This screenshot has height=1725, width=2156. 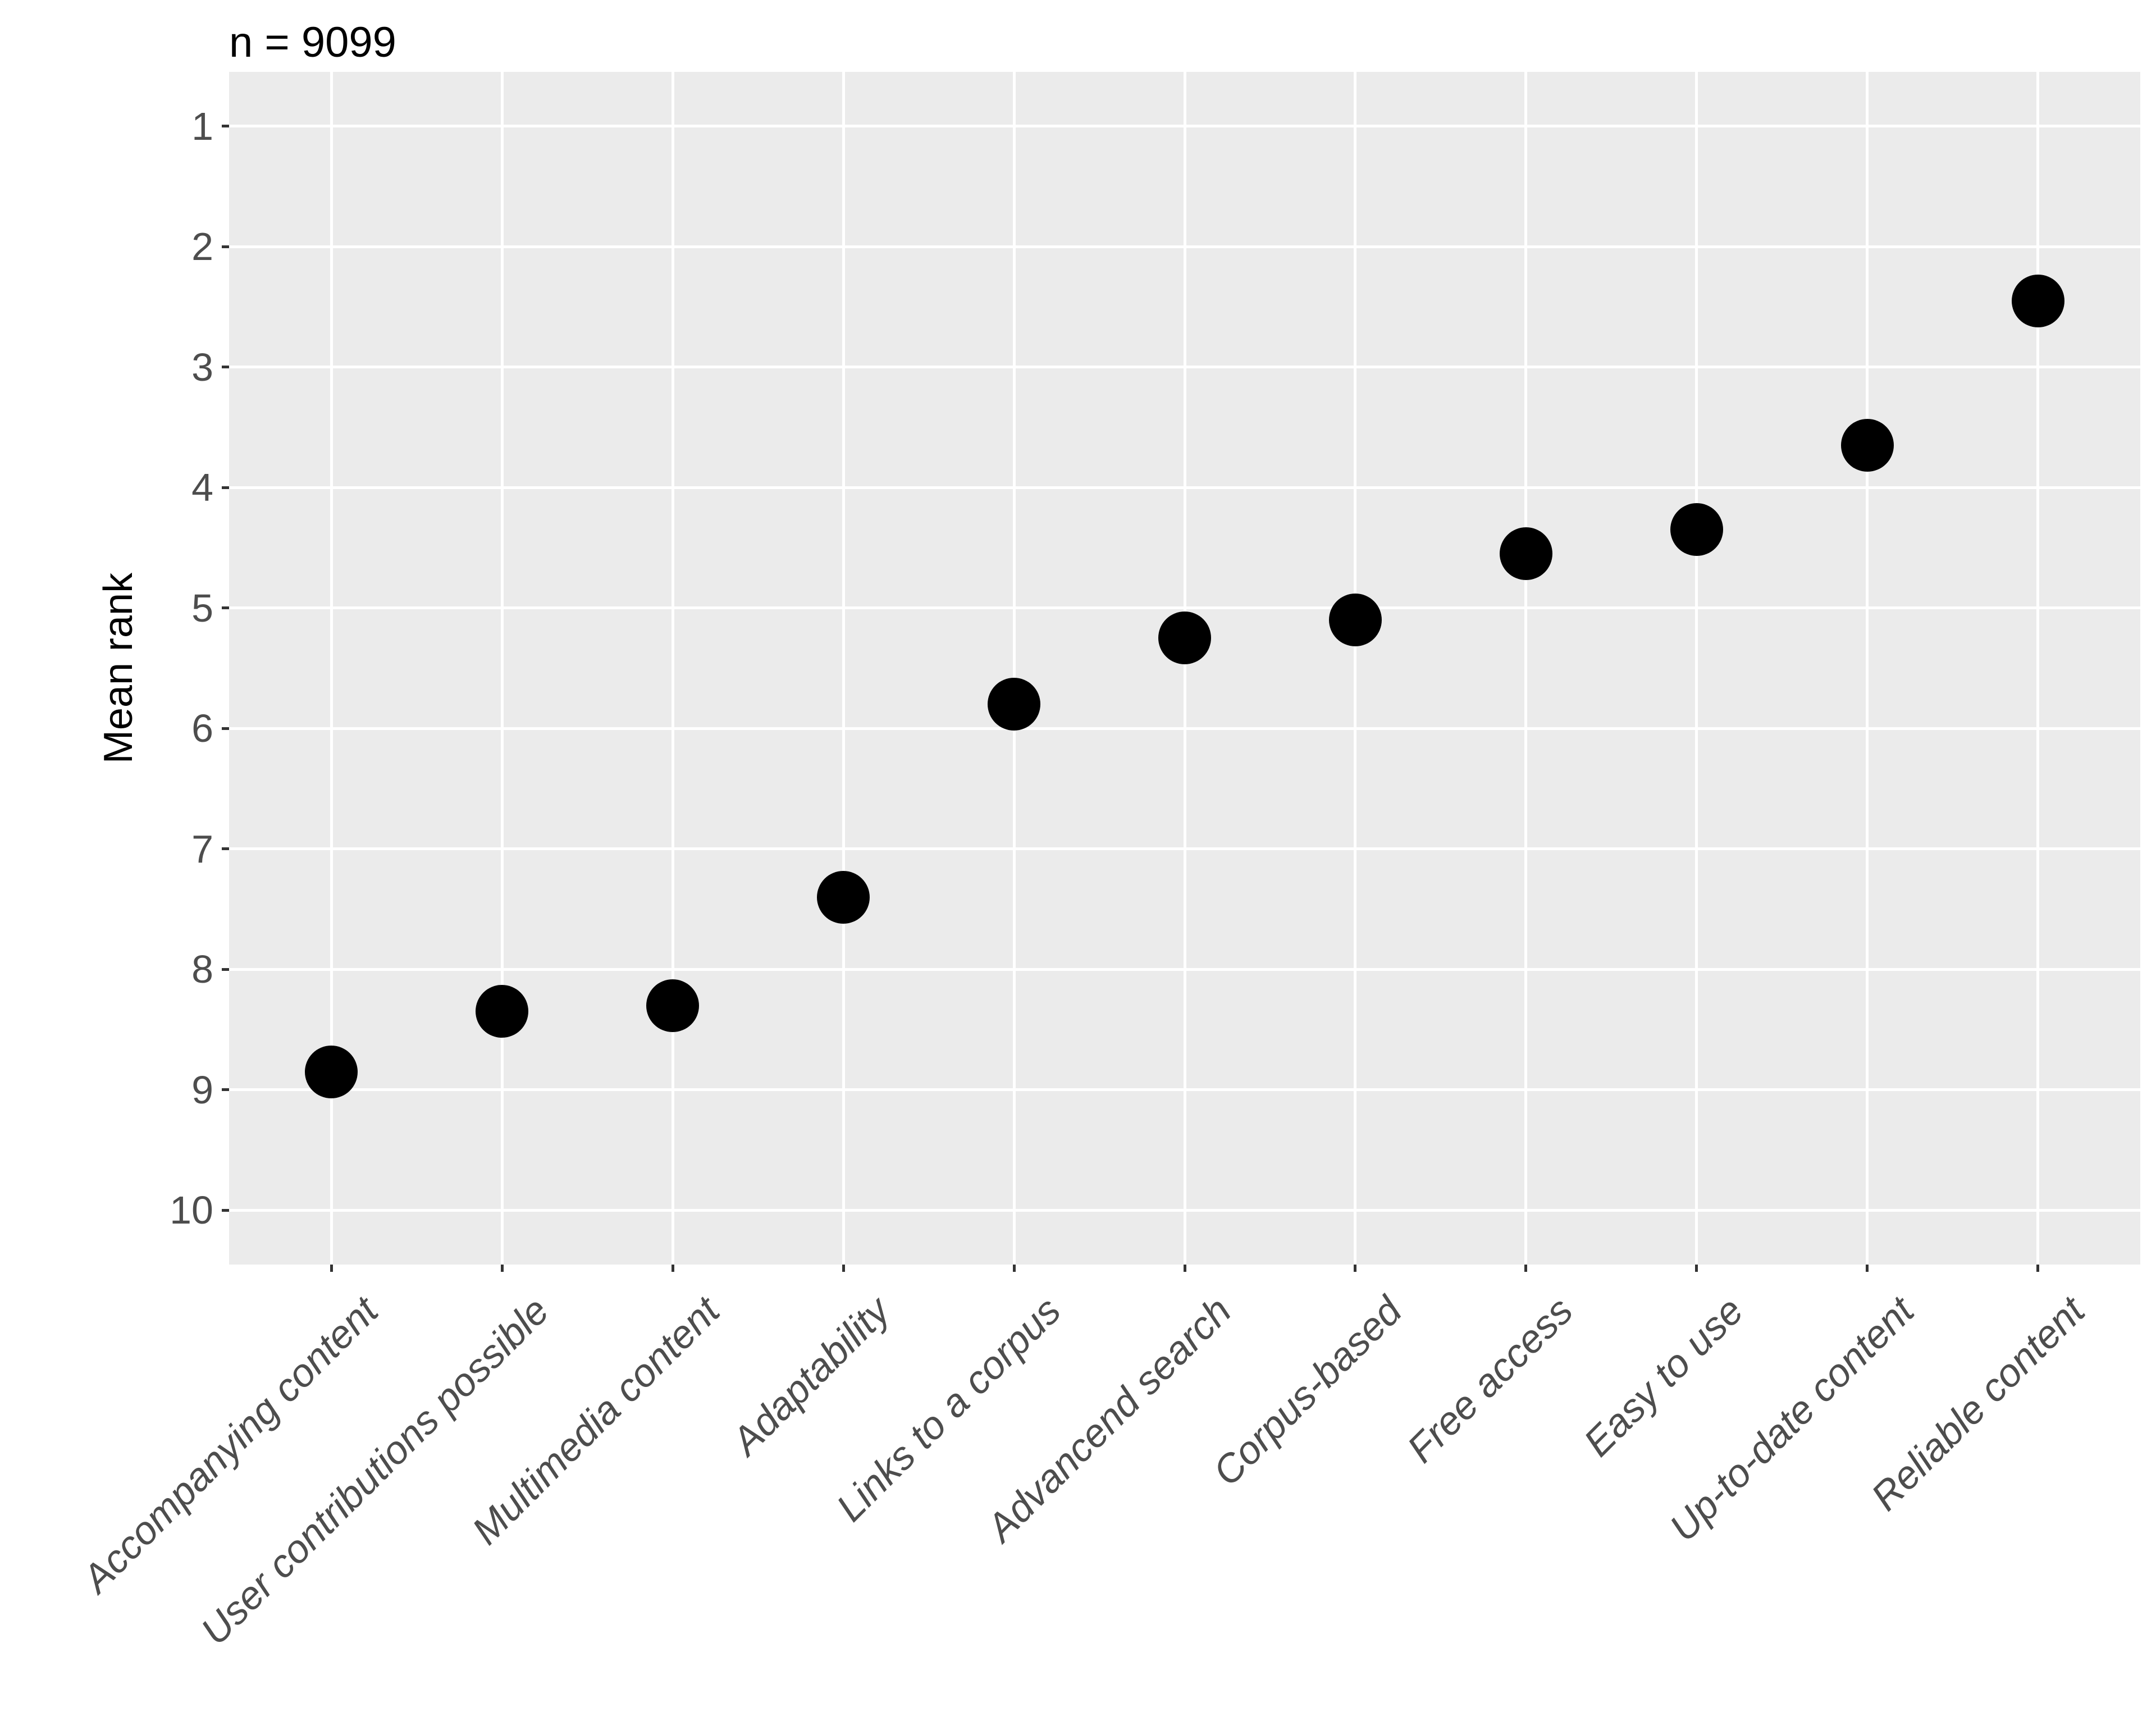 What do you see at coordinates (312, 42) in the screenshot?
I see `plot-title: n = 9099` at bounding box center [312, 42].